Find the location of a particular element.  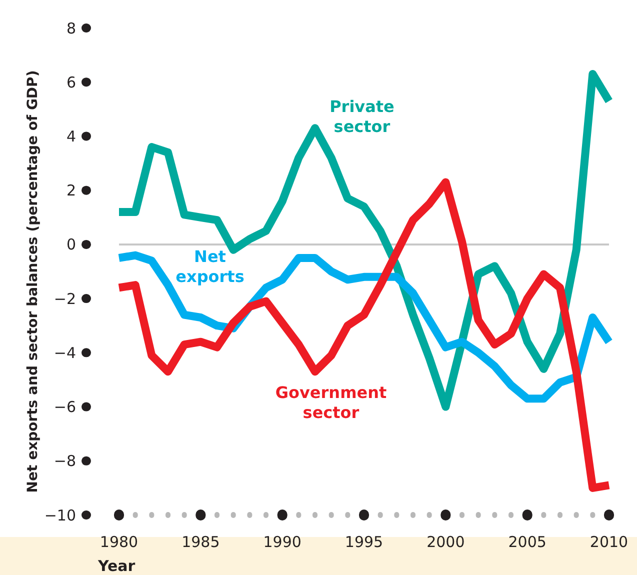

y-tick-label: −10 is located at coordinates (60, 515).